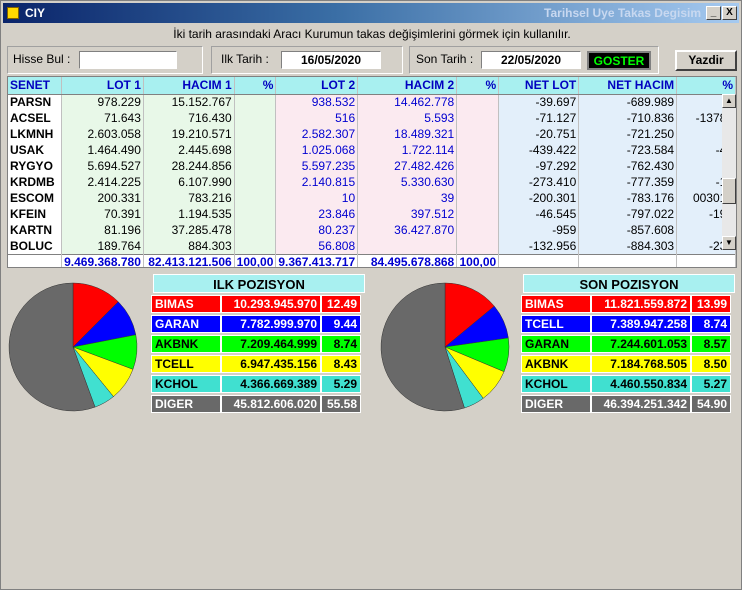 This screenshot has height=590, width=742. Describe the element at coordinates (317, 230) in the screenshot. I see `table-cell: 80.237` at that location.